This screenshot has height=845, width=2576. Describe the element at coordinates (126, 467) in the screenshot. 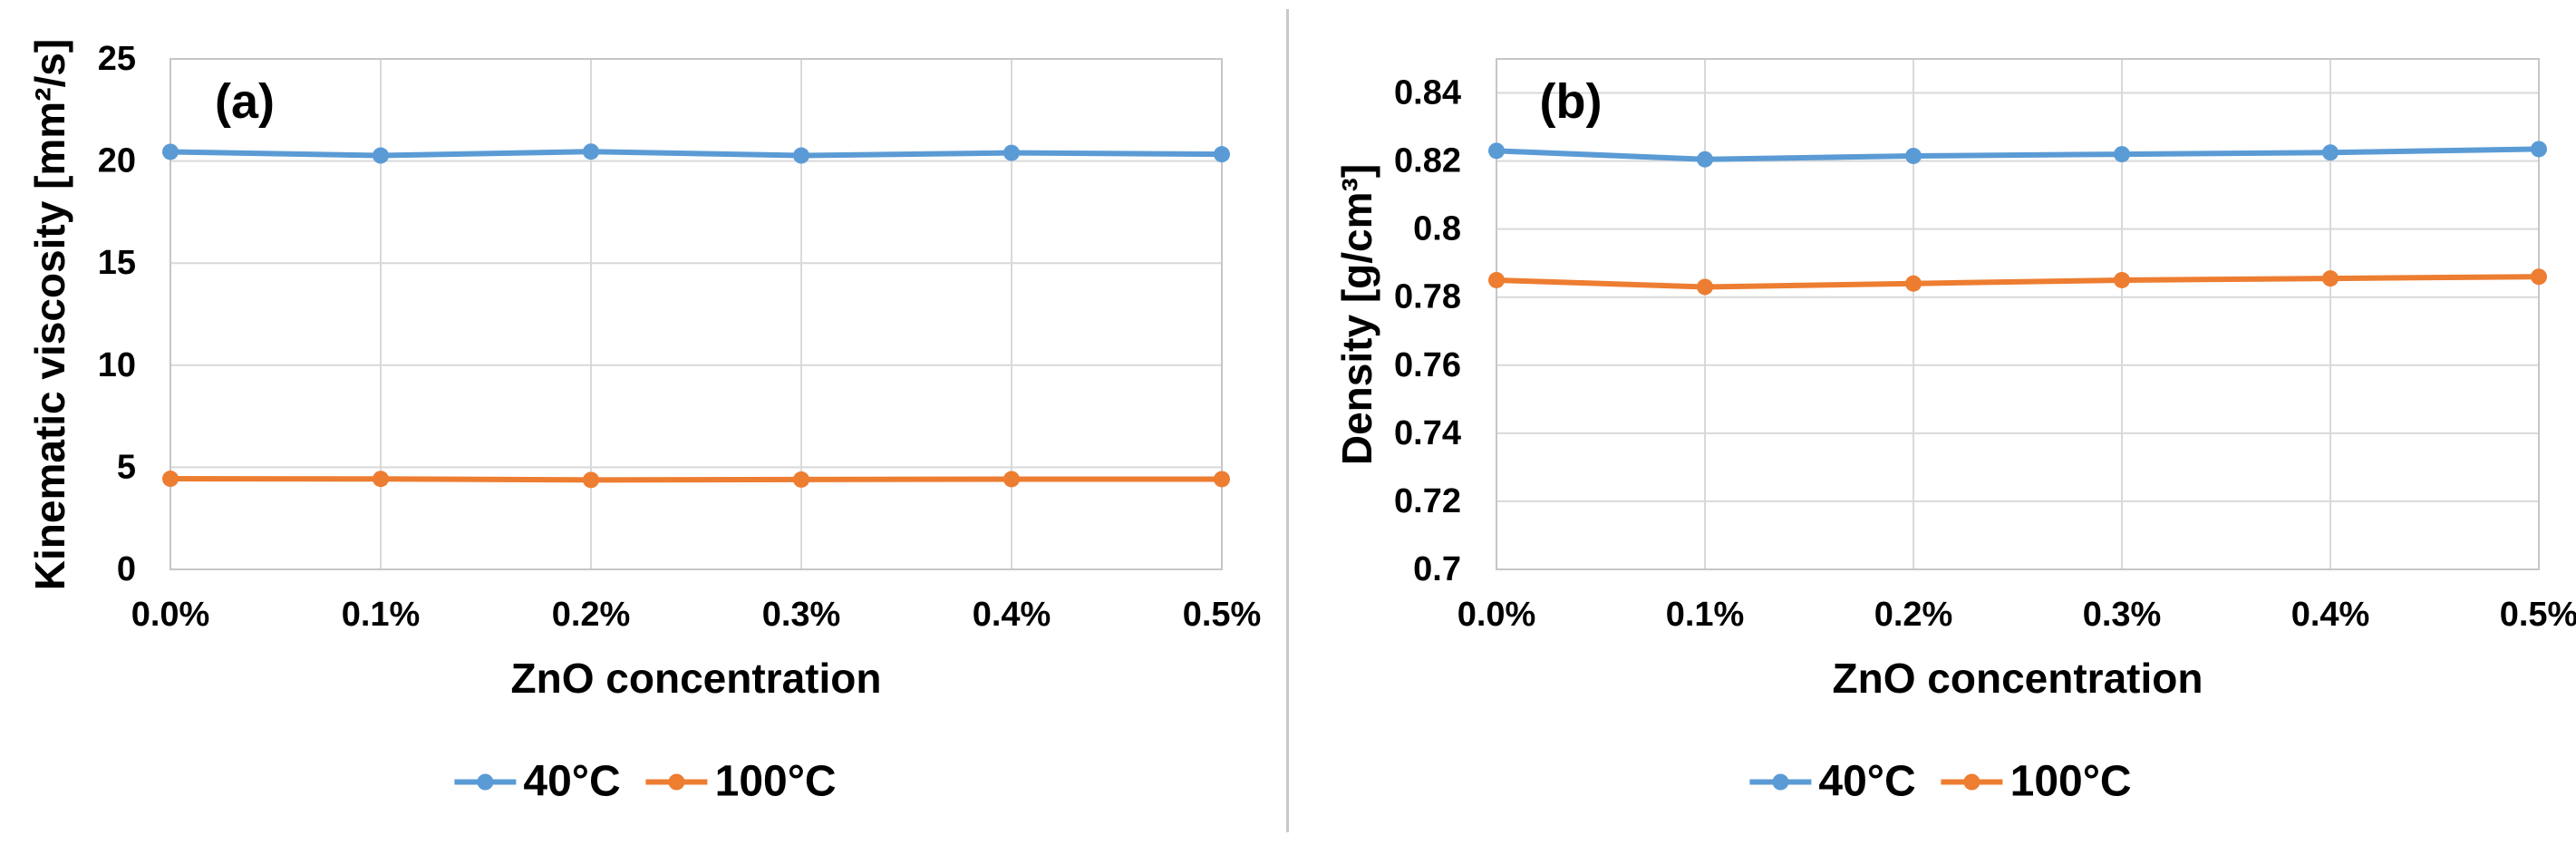

I see `y-tick-label: 5` at that location.